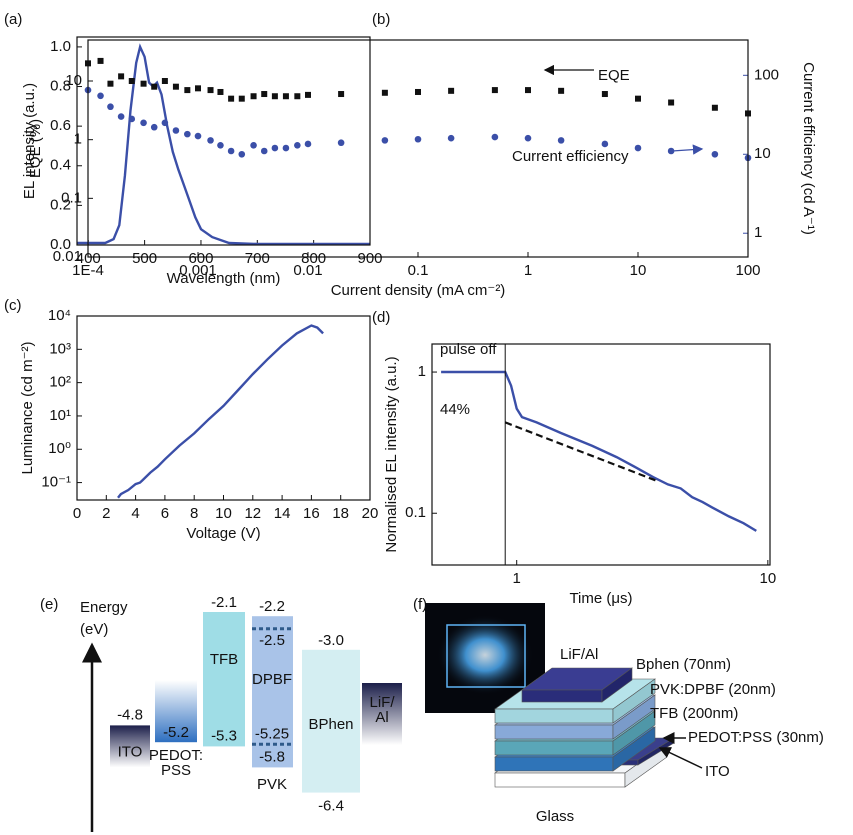  Describe the element at coordinates (60, 382) in the screenshot. I see `y-tick-label: 10²` at that location.